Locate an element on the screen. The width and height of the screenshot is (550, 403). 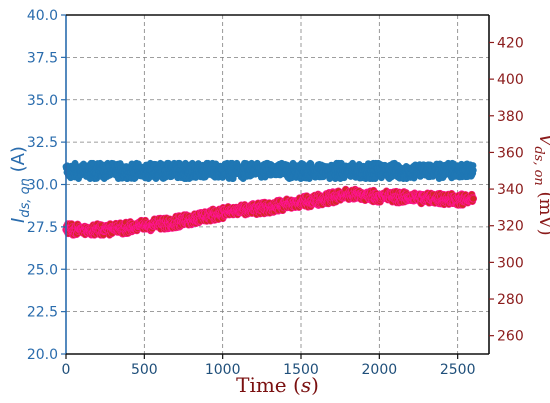
y-right-tick-label: 280 is located at coordinates (510, 300).